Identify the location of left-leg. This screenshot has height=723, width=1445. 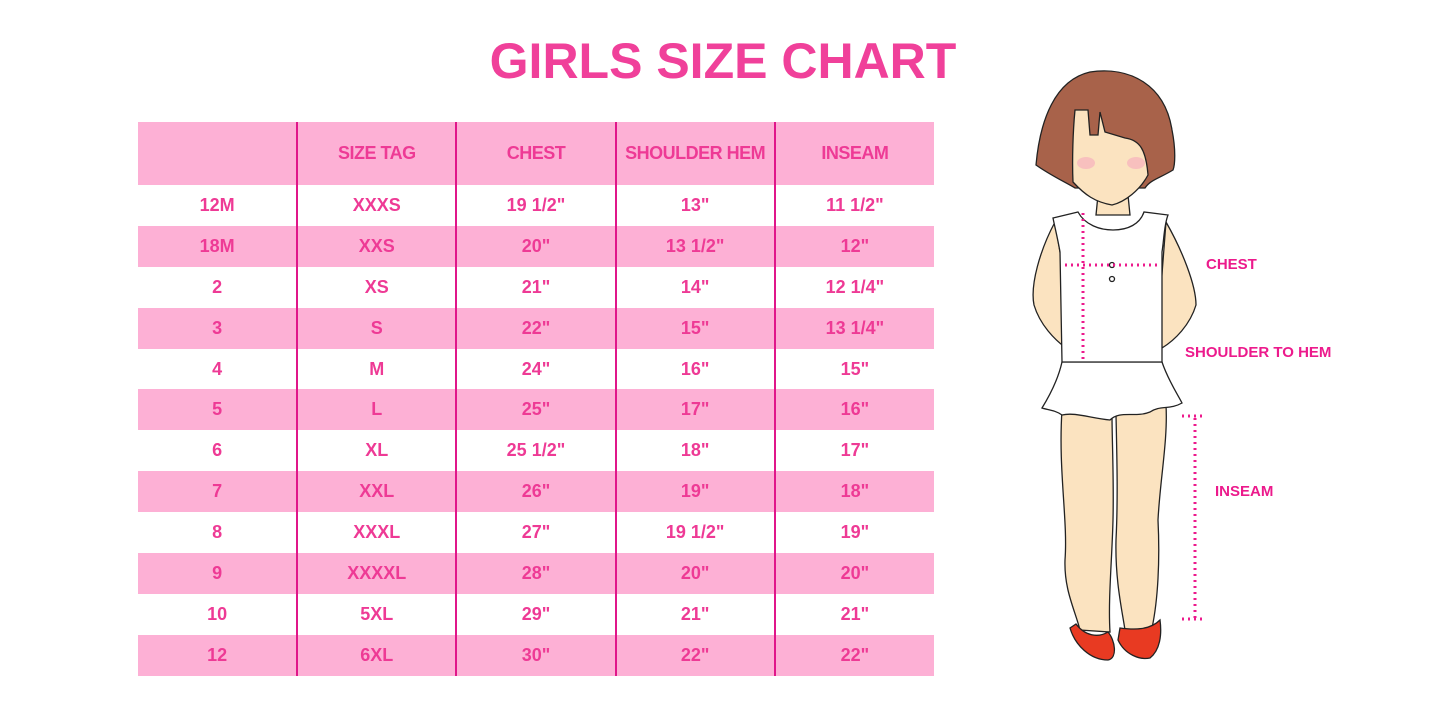
(1087, 521).